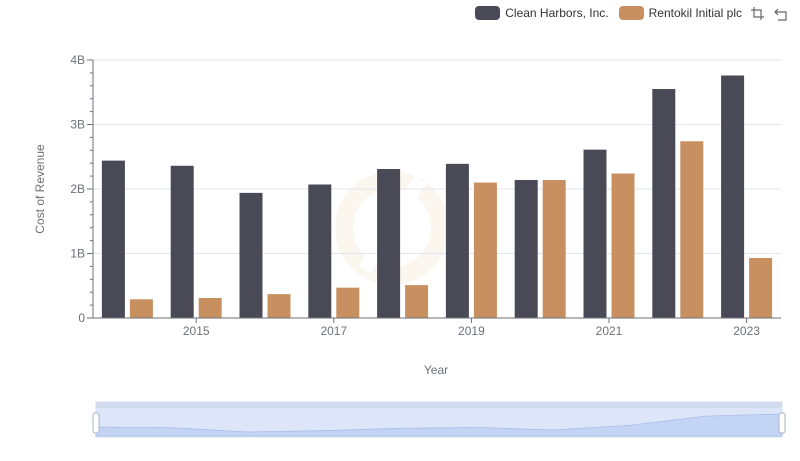 The height and width of the screenshot is (461, 800). What do you see at coordinates (196, 331) in the screenshot?
I see `x-tick-label: 2015` at bounding box center [196, 331].